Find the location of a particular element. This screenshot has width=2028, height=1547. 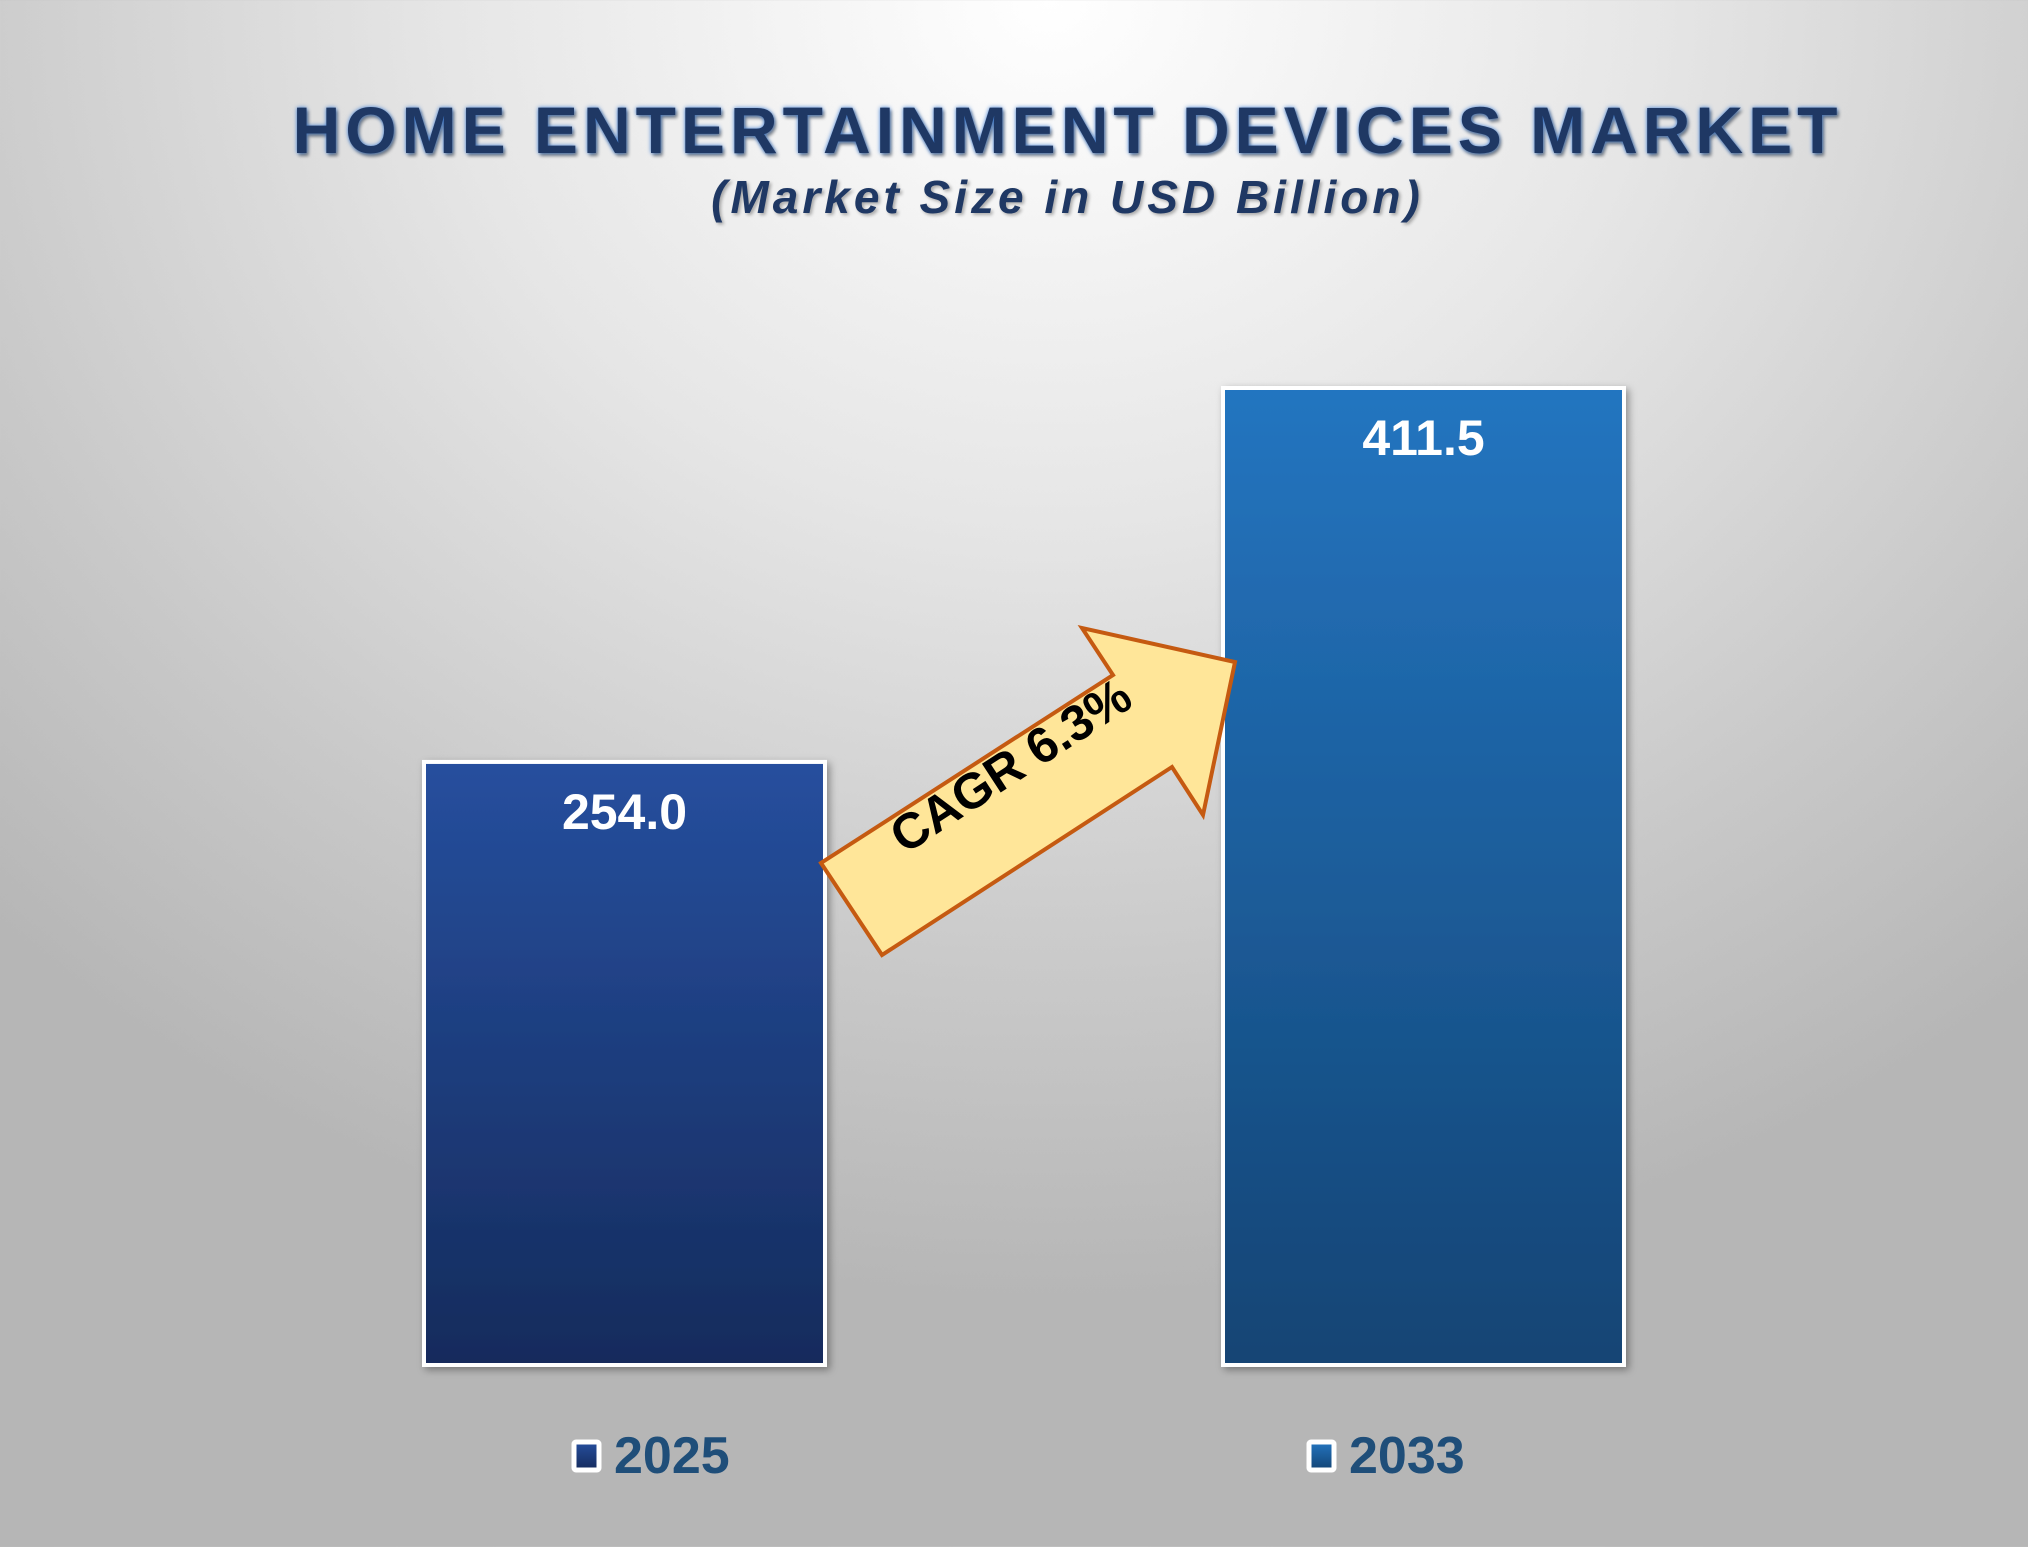

cagr-arrow: CAGR 6.3% is located at coordinates (1028, 791).